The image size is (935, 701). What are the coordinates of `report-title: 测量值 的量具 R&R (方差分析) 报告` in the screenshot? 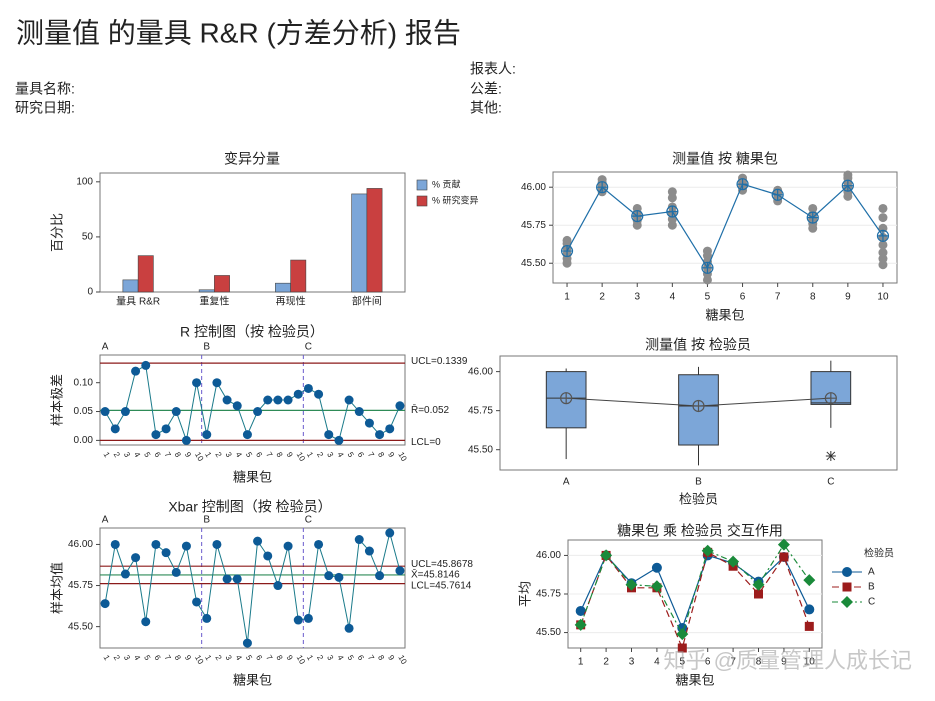 It's located at (238, 32).